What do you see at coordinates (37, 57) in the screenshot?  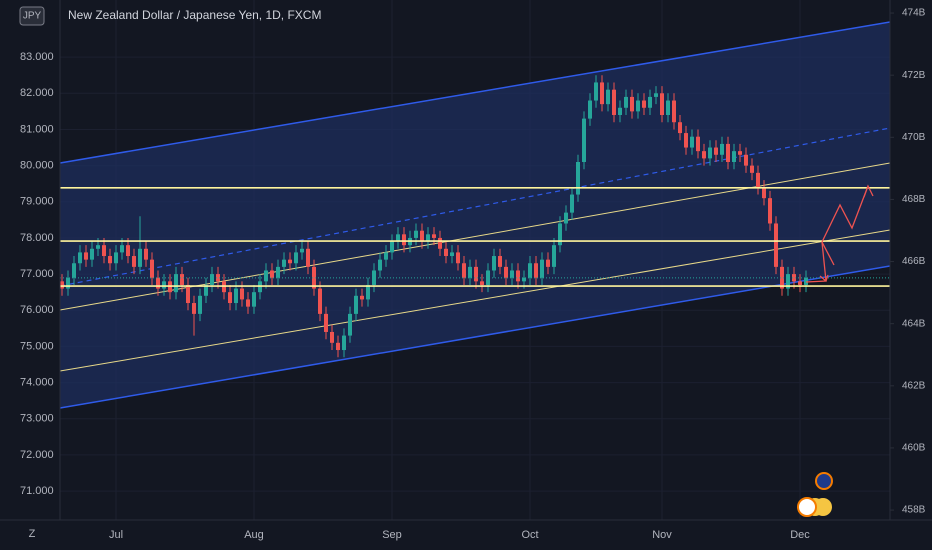 I see `y-tick-label: 83.000` at bounding box center [37, 57].